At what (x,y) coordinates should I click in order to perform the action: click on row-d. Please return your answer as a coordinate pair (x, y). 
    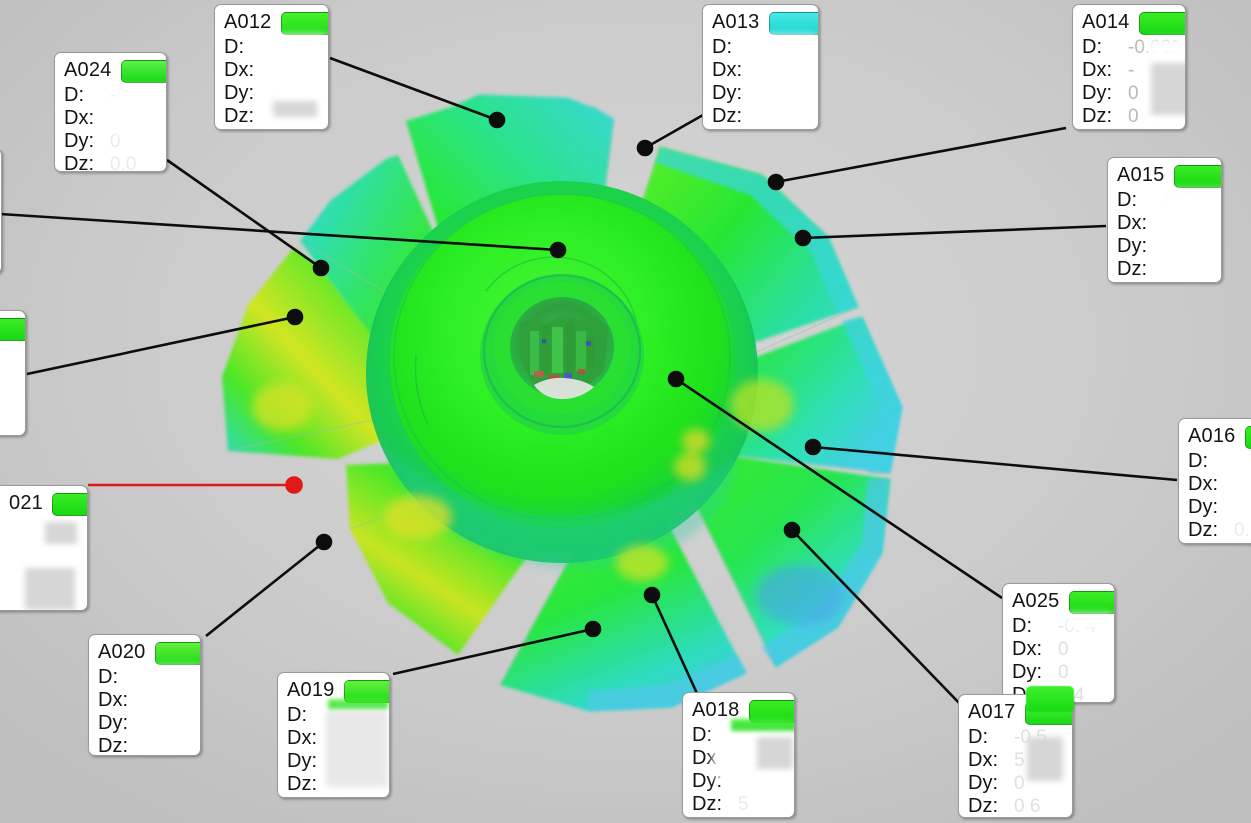
    Looking at the image, I should click on (39, 528).